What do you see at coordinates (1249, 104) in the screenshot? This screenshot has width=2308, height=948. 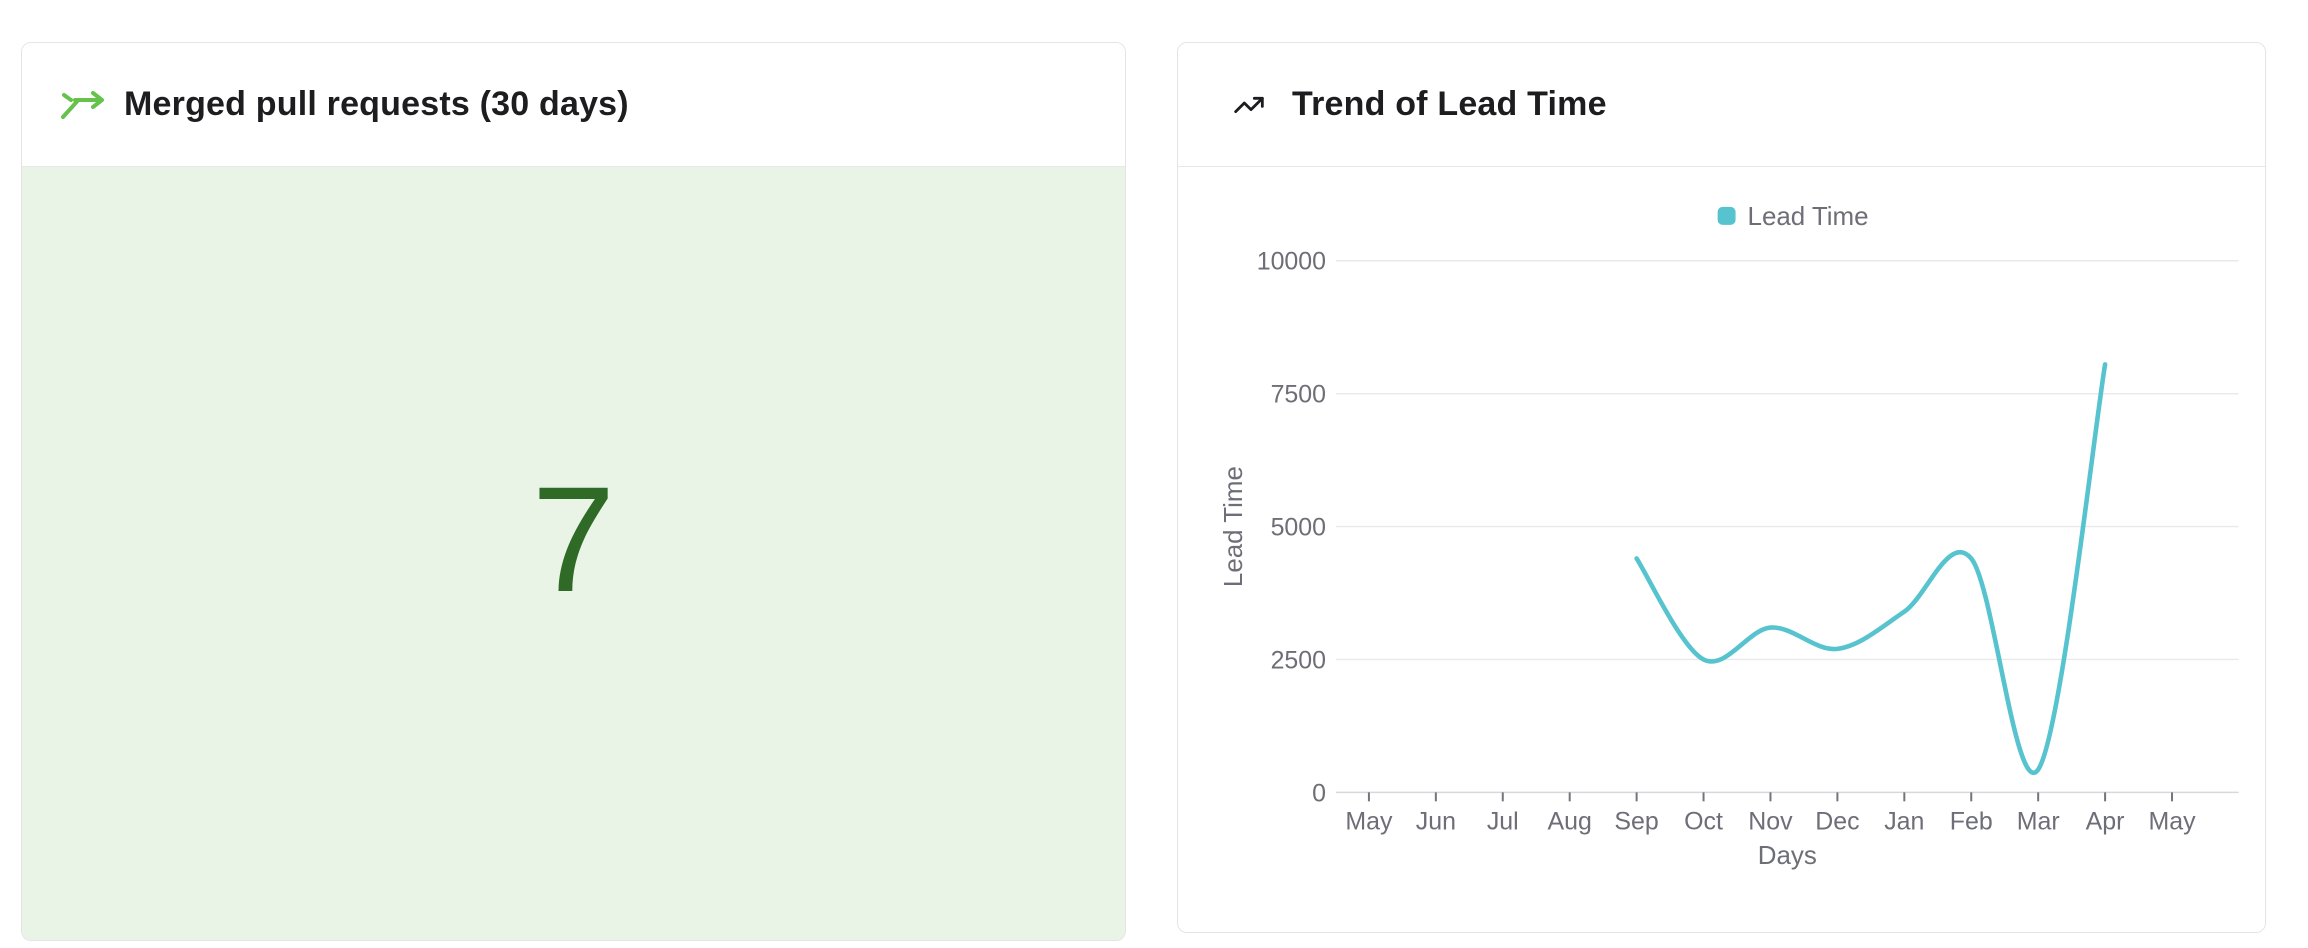 I see `trending-up-icon` at bounding box center [1249, 104].